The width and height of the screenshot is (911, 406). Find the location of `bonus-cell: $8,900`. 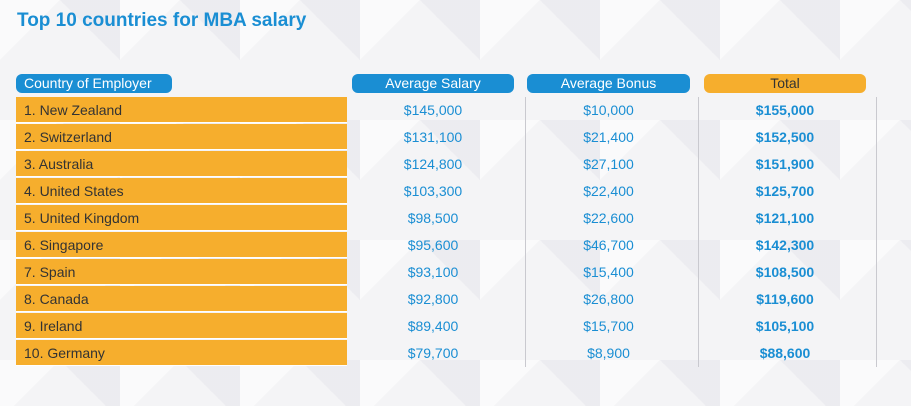

bonus-cell: $8,900 is located at coordinates (608, 353).